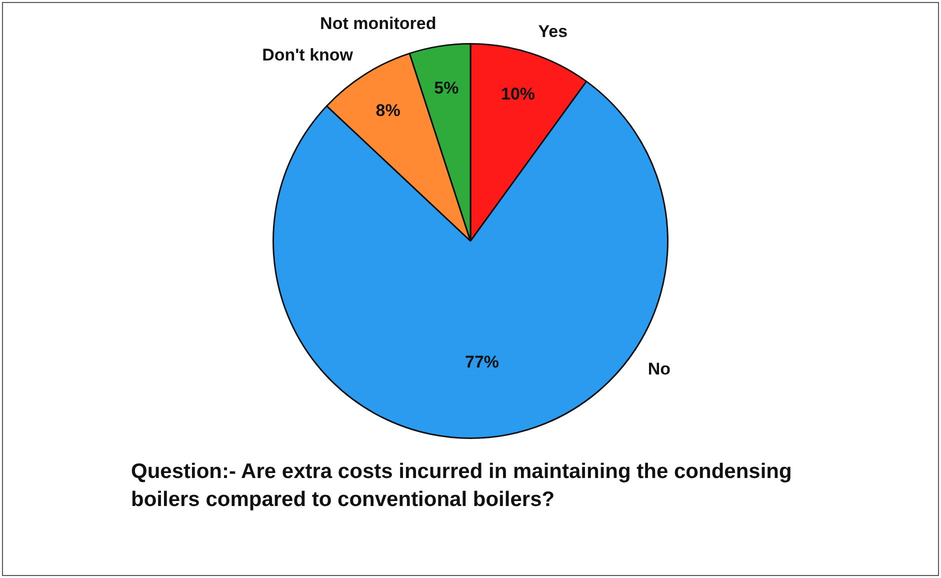 This screenshot has height=578, width=941. What do you see at coordinates (308, 55) in the screenshot?
I see `slice-label: Don't know` at bounding box center [308, 55].